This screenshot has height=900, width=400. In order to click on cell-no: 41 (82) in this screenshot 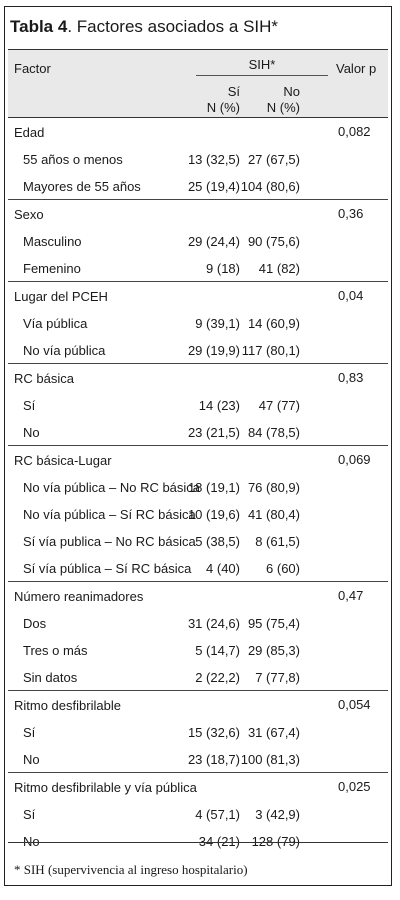, I will do `click(279, 268)`.